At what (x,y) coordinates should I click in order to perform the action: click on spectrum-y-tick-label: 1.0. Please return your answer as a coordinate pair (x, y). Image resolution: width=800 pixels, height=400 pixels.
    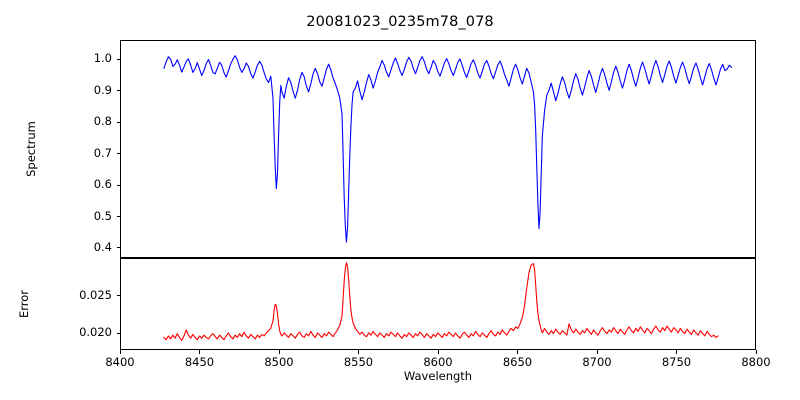
    Looking at the image, I should click on (102, 58).